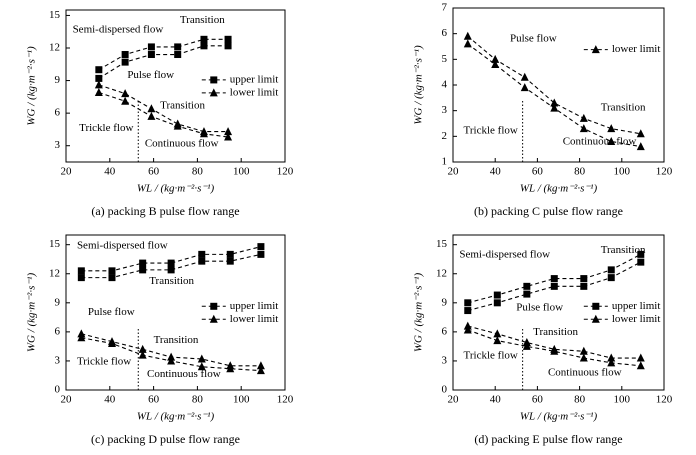  What do you see at coordinates (445, 162) in the screenshot?
I see `y-tick-label: 1` at bounding box center [445, 162].